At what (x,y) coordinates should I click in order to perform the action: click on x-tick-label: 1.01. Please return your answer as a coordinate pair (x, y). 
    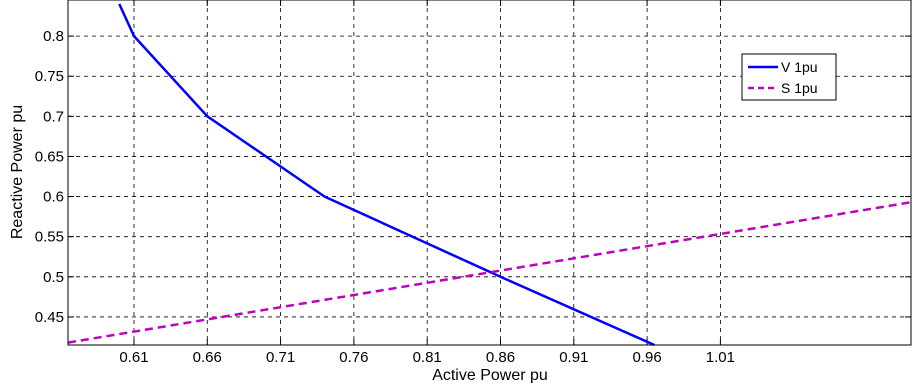
    Looking at the image, I should click on (720, 357).